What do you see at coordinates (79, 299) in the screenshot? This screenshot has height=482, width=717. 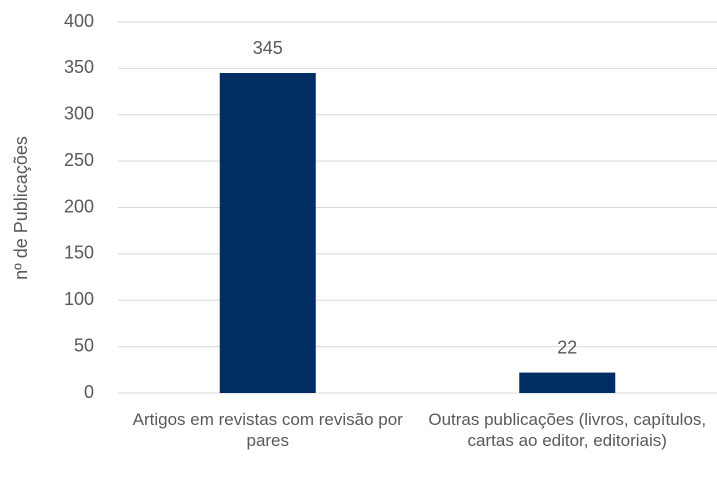 I see `y-tick-label: 100` at bounding box center [79, 299].